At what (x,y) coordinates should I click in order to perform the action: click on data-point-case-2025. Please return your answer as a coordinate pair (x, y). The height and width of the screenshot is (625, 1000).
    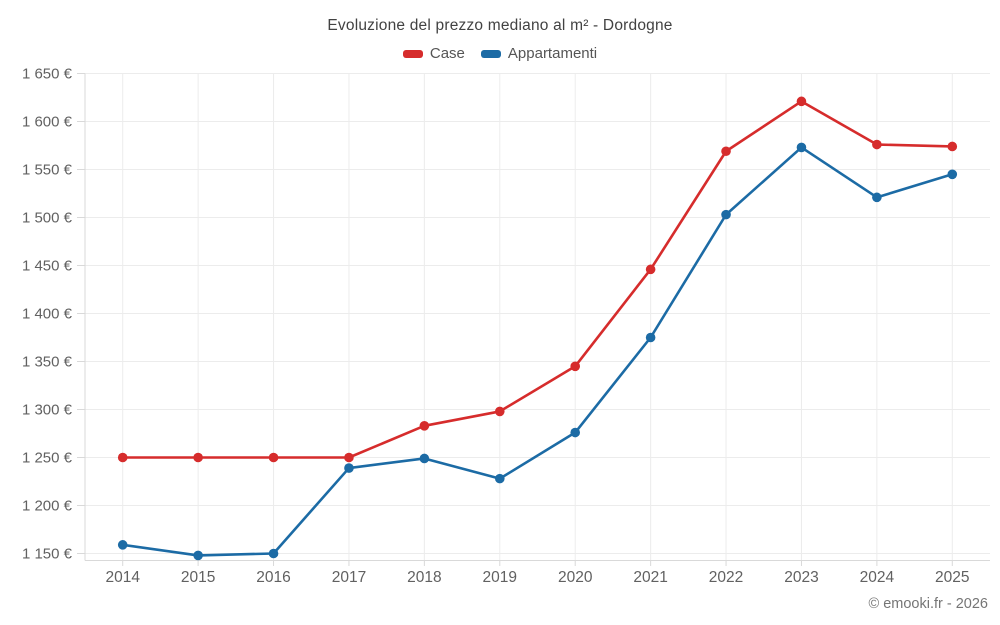
    Looking at the image, I should click on (952, 146).